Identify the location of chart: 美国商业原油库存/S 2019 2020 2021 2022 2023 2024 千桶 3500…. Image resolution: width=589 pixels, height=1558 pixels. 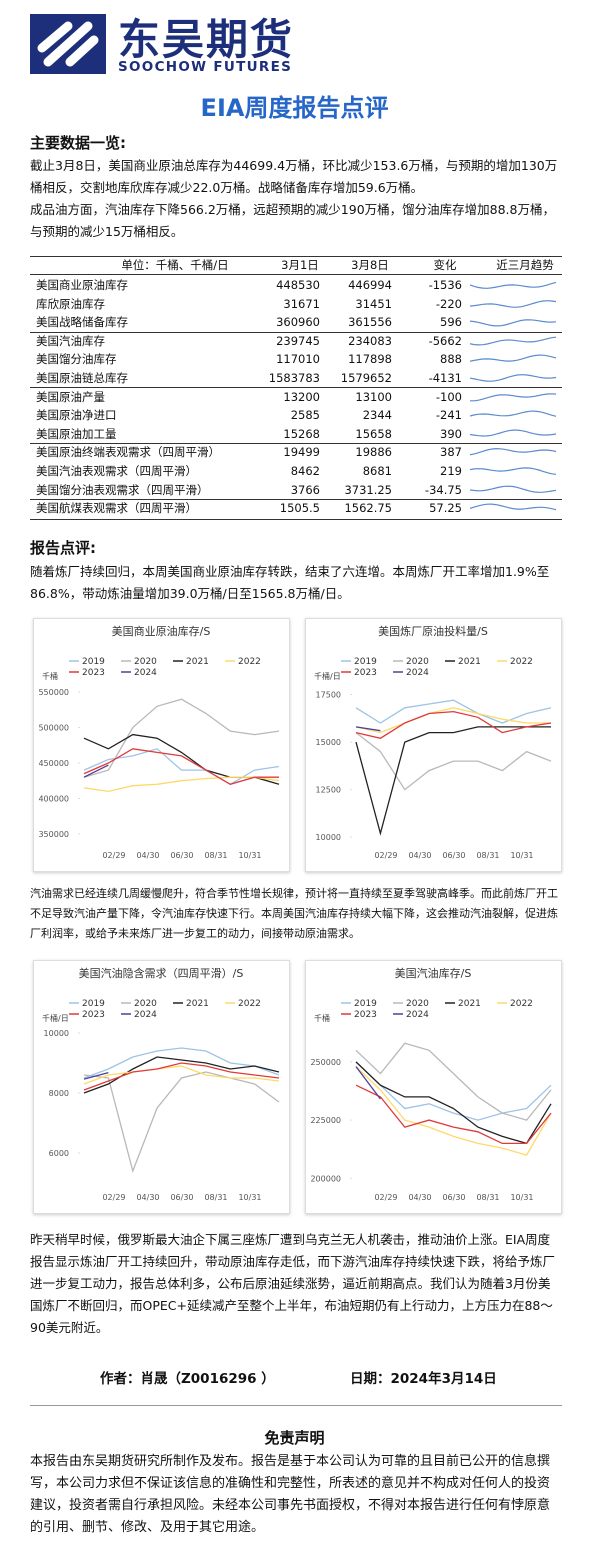
(159, 742).